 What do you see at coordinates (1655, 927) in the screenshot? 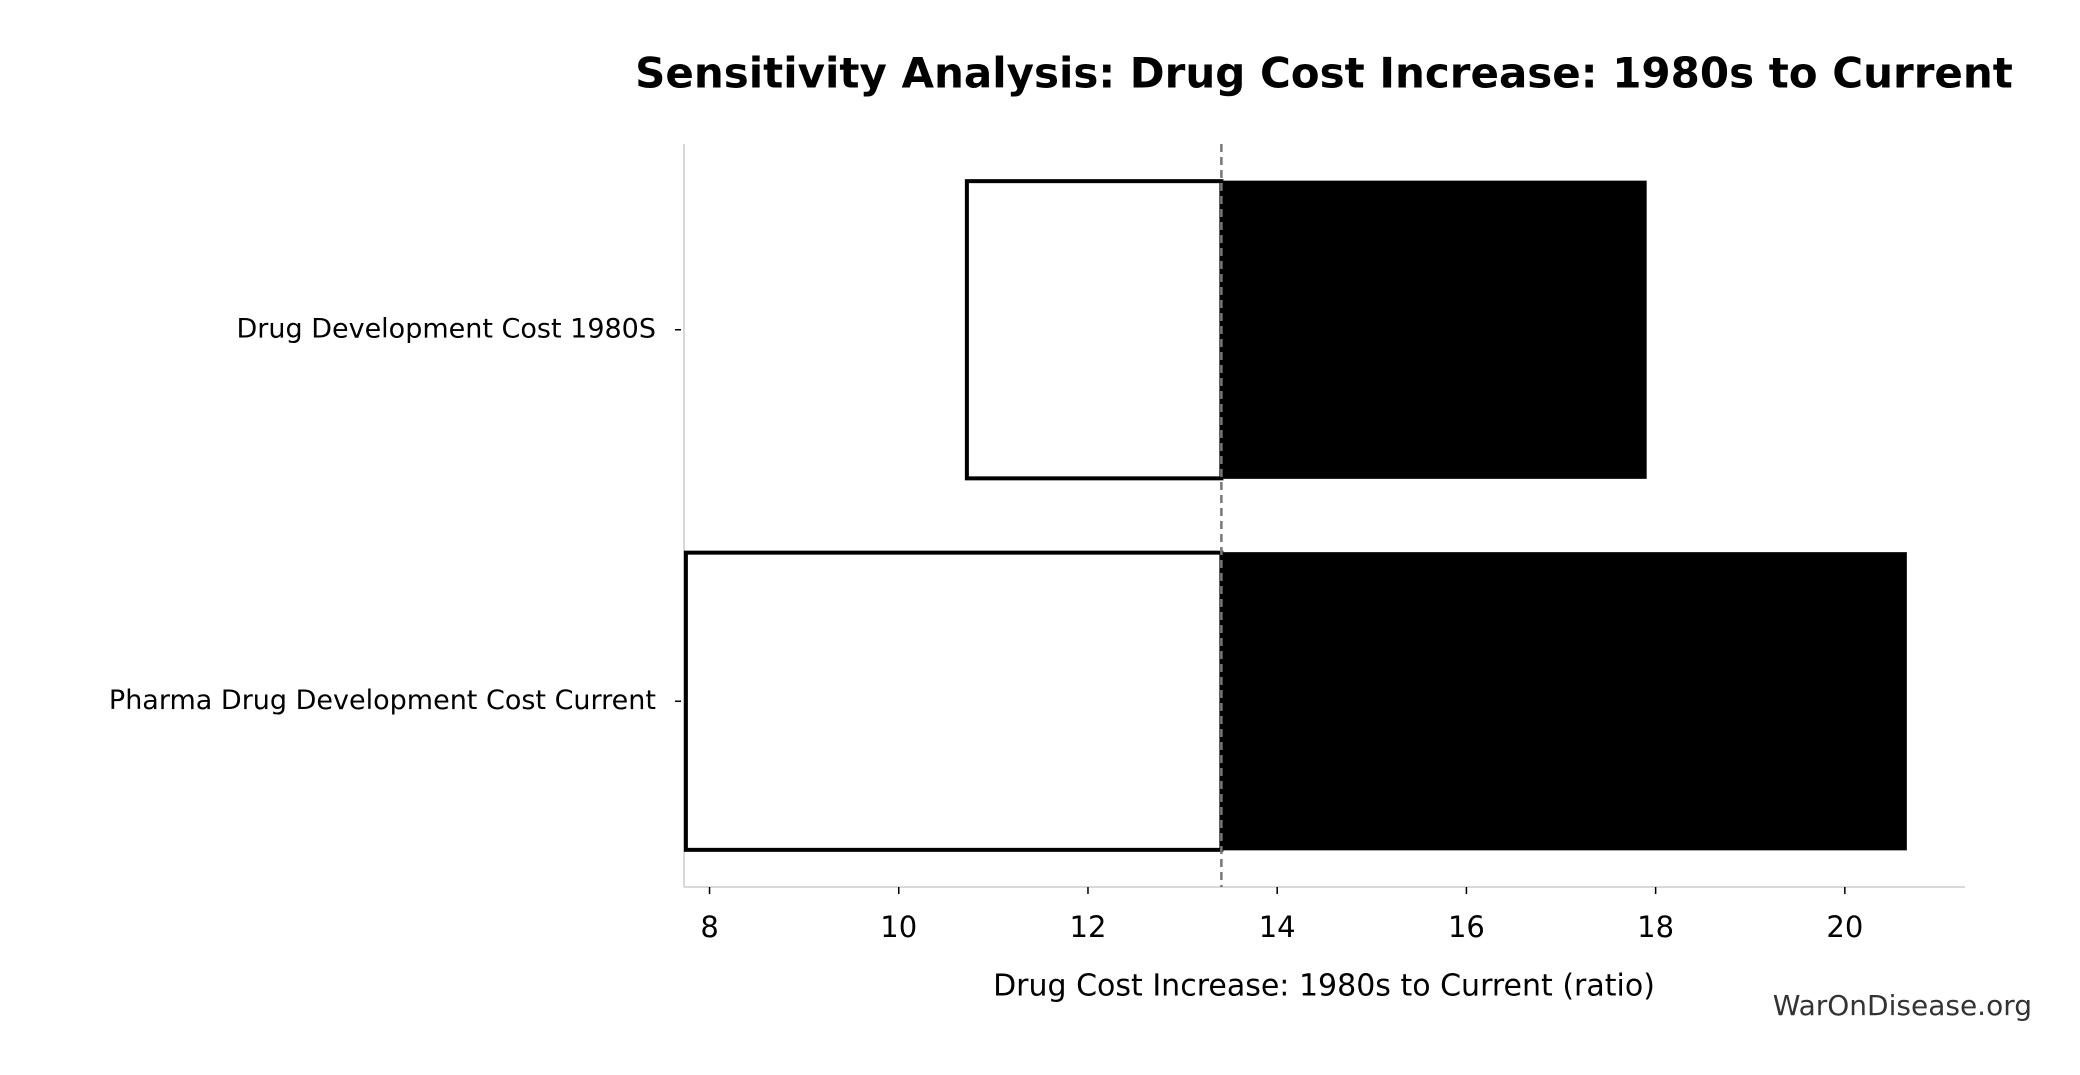
I see `x-tick-label: 18` at bounding box center [1655, 927].